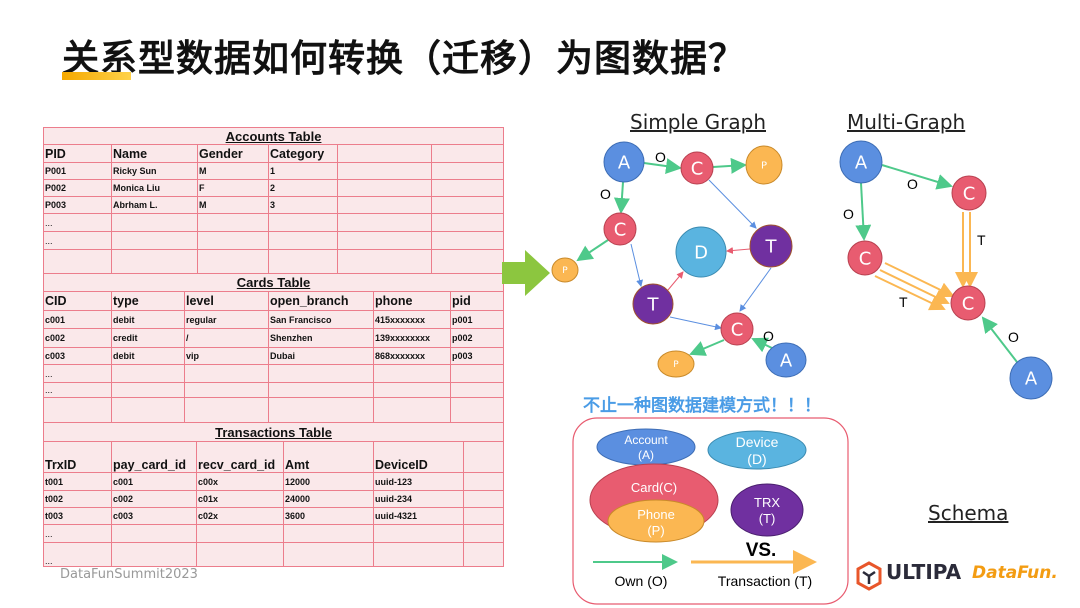 The image size is (1080, 608). What do you see at coordinates (274, 205) in the screenshot?
I see `table-row: P003 Abrham L. M 3` at bounding box center [274, 205].